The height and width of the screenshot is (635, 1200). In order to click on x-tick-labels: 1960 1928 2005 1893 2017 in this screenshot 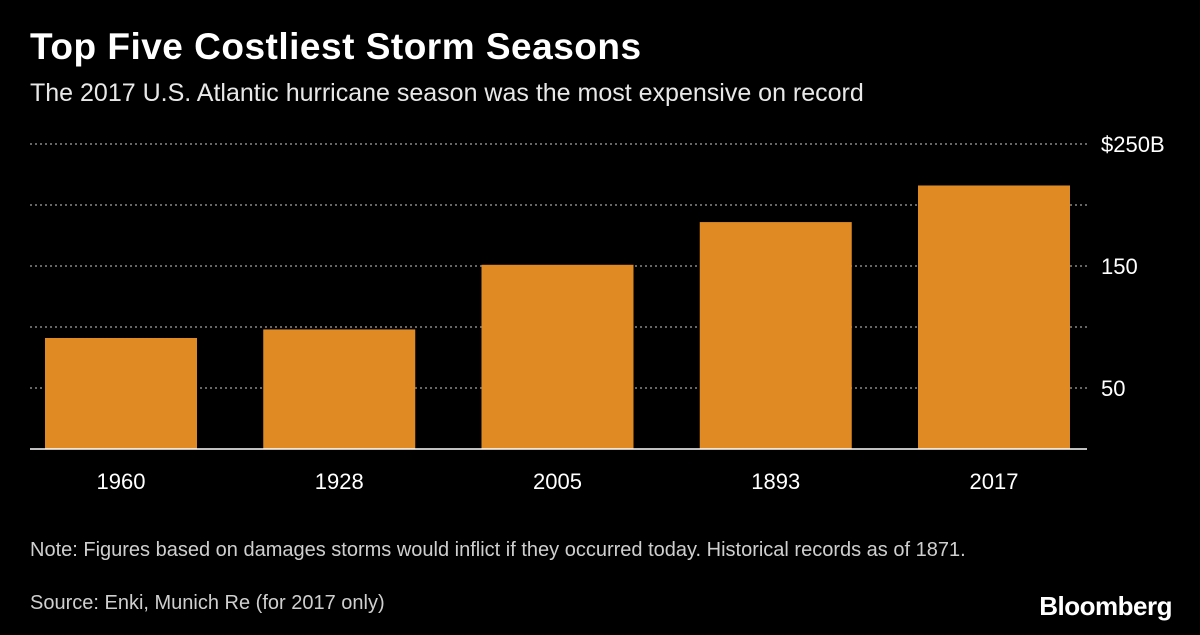, I will do `click(558, 481)`.